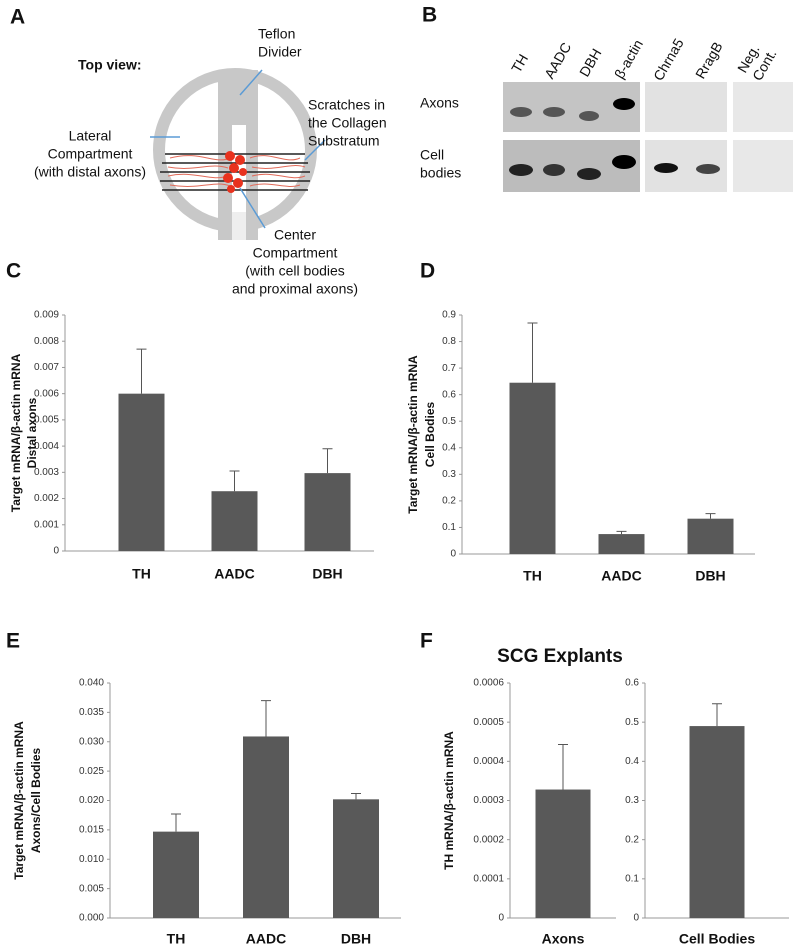 The width and height of the screenshot is (800, 947). Describe the element at coordinates (91, 918) in the screenshot. I see `y-tick-label: 0.000` at that location.